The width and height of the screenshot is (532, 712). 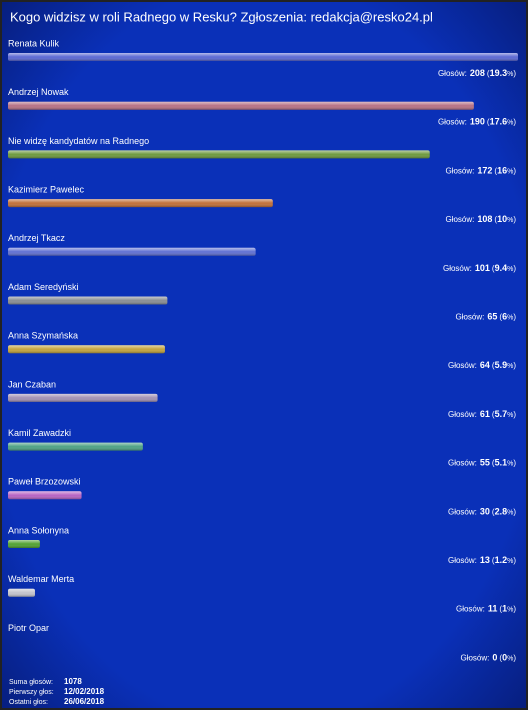 I want to click on option-name: Kamil Zawadzki, so click(x=39, y=433).